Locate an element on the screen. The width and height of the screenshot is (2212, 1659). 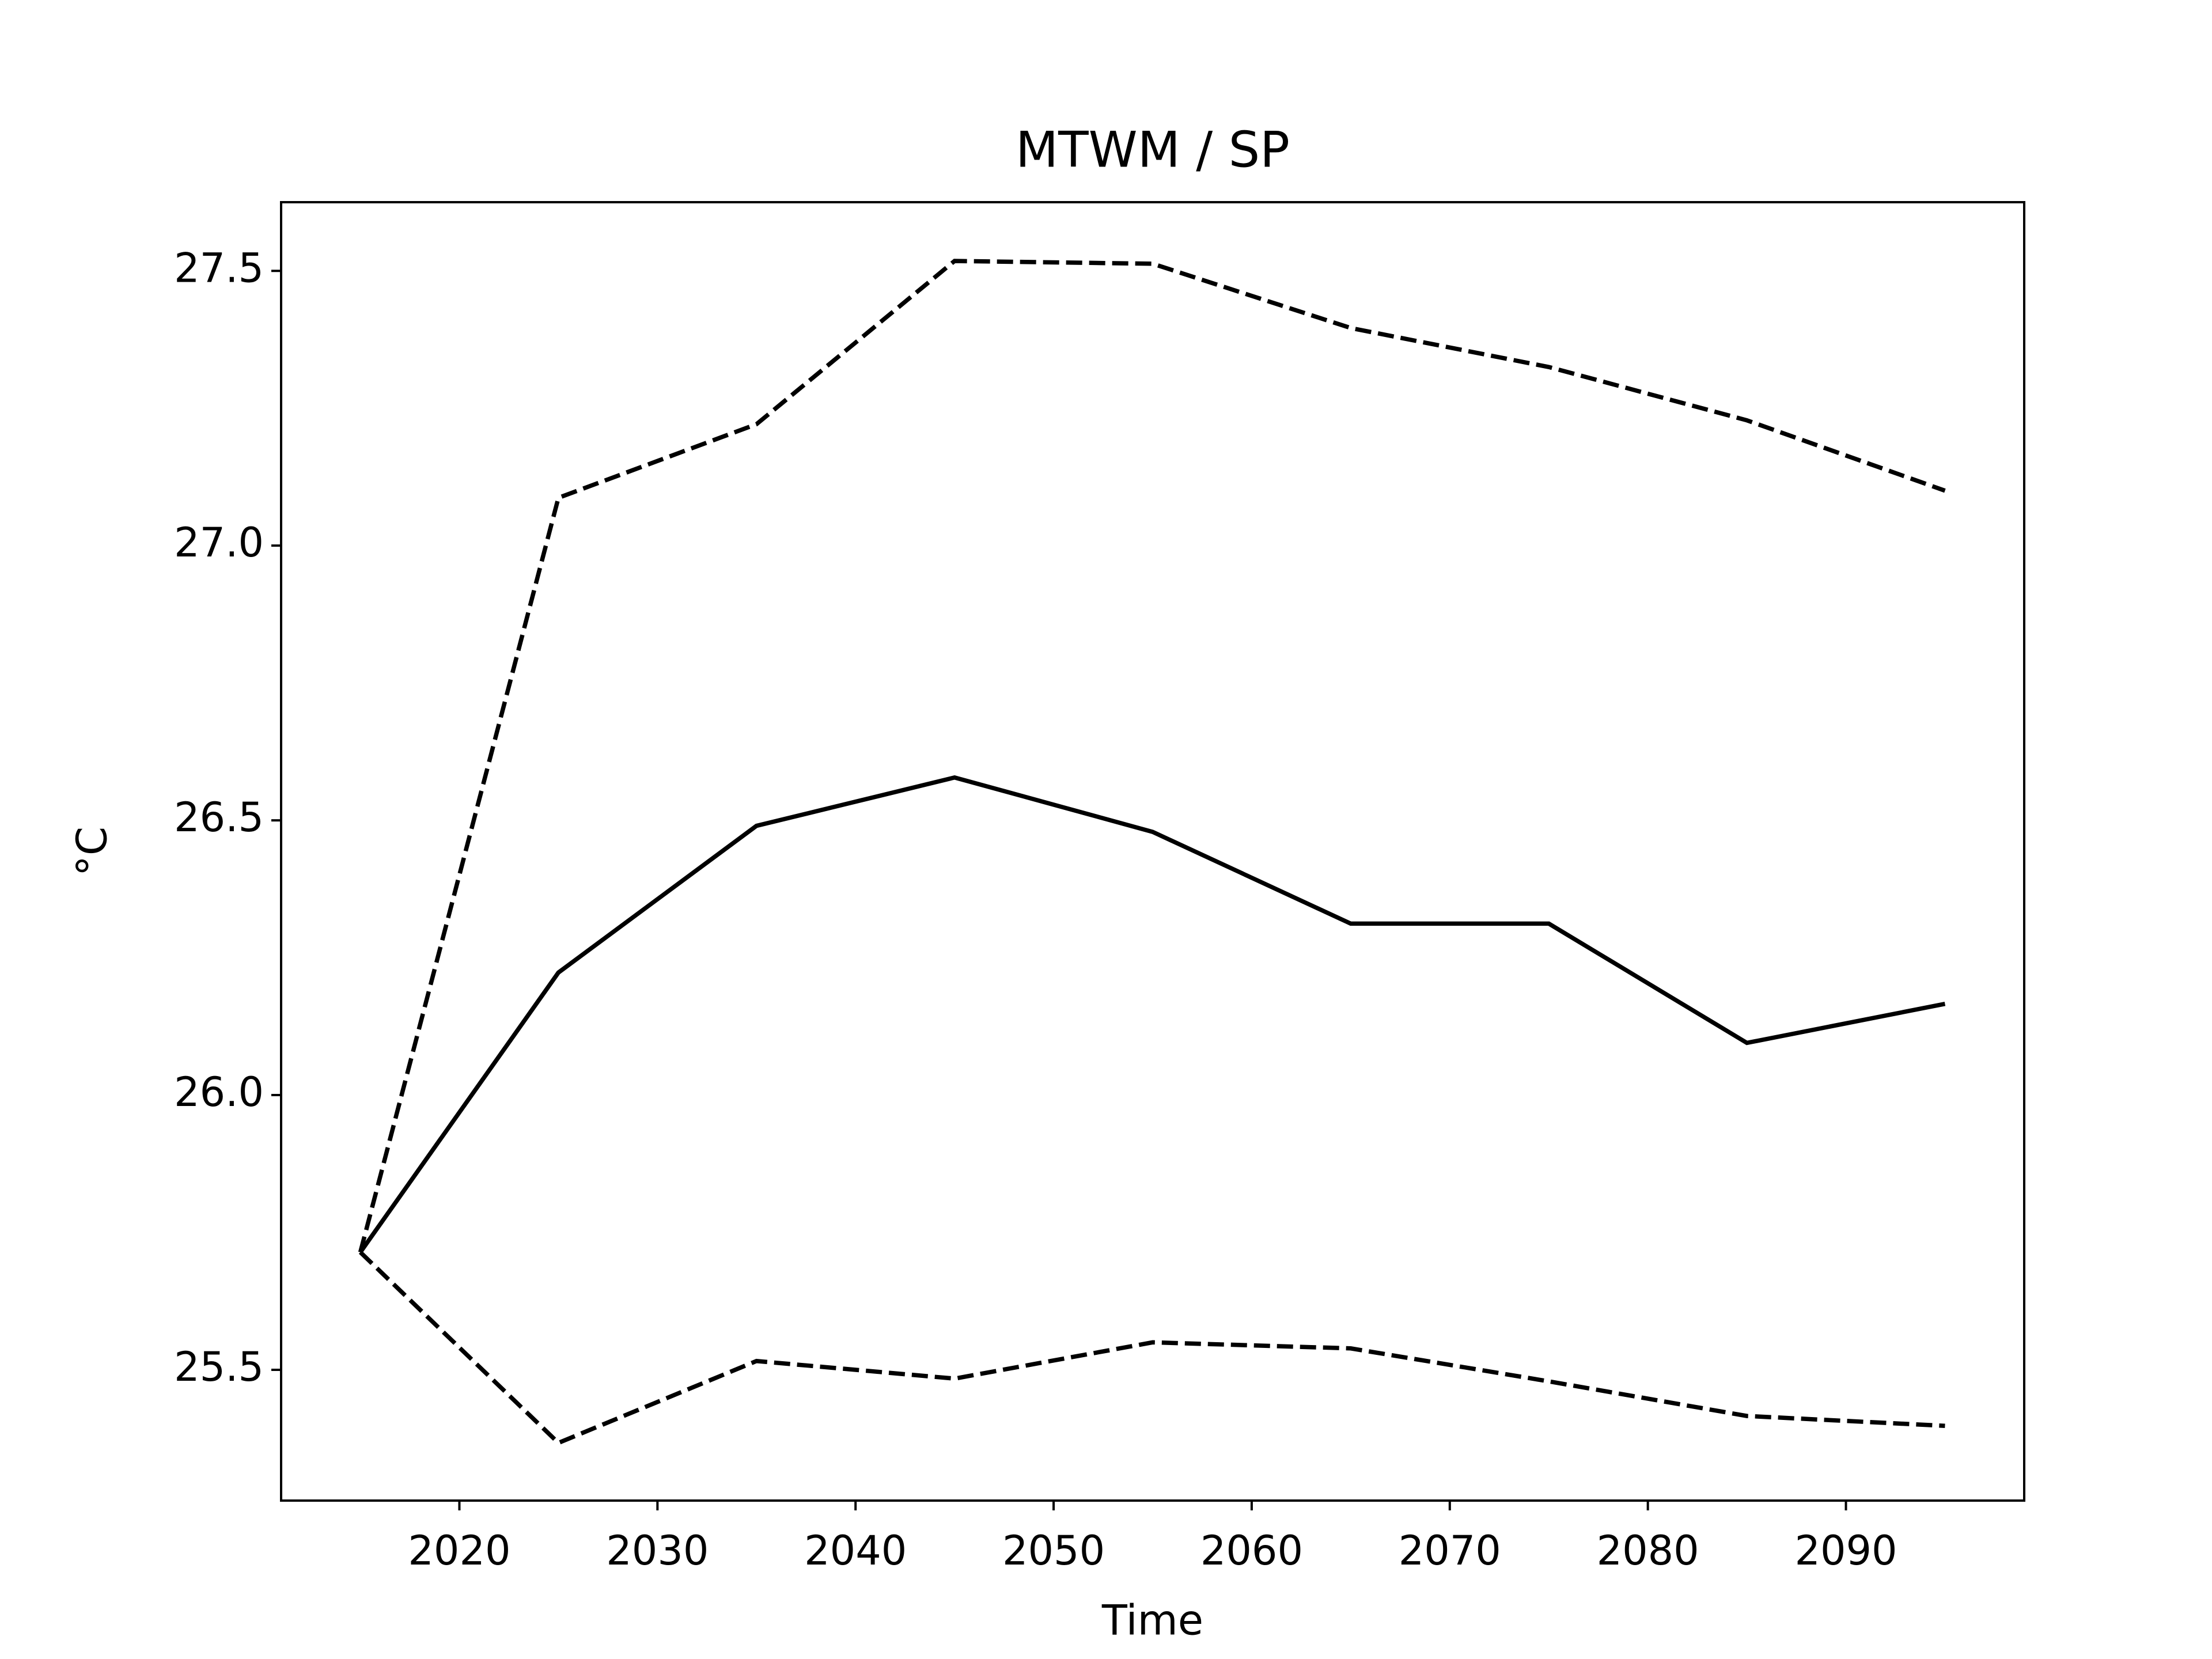
y-tick-label: 26.5 is located at coordinates (219, 817).